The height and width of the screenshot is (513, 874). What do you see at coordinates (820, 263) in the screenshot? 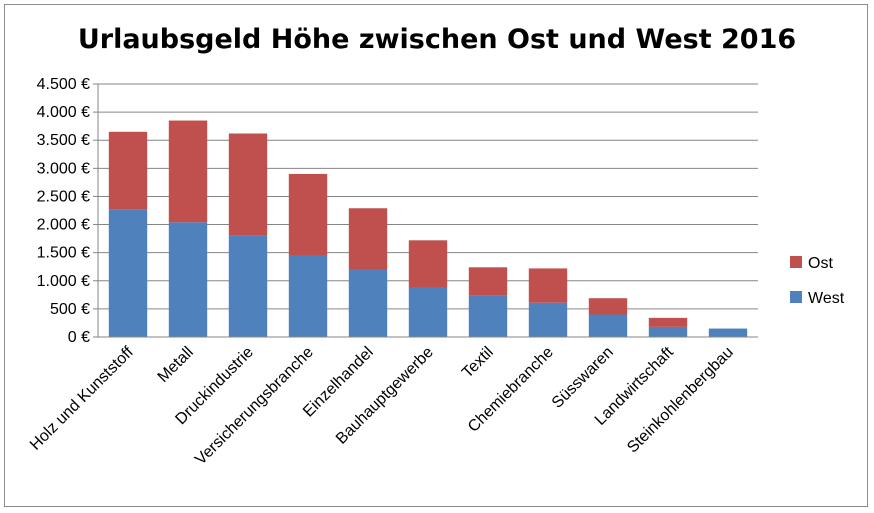
I see `legend-label-ost: Ost` at bounding box center [820, 263].